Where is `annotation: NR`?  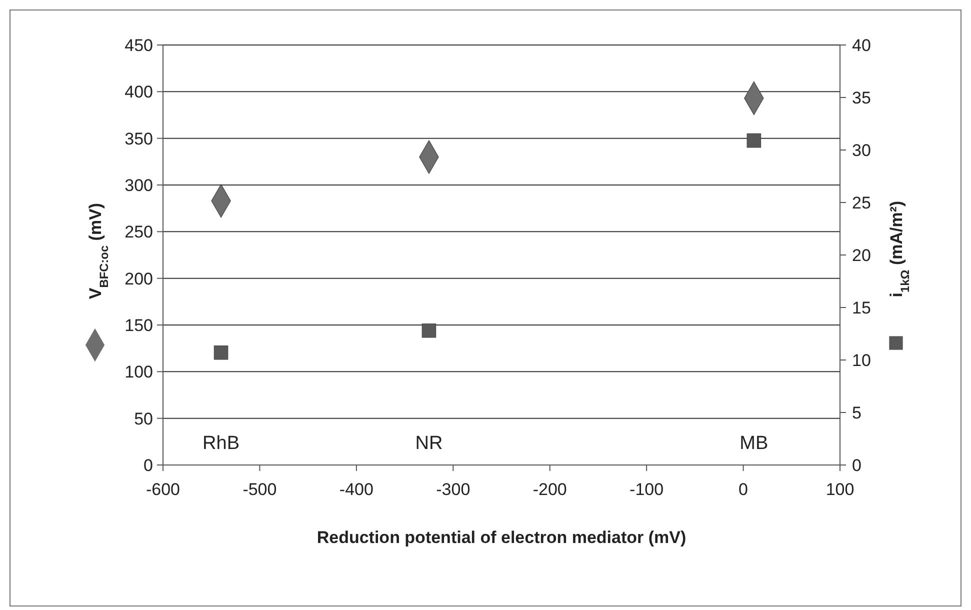
annotation: NR is located at coordinates (429, 443).